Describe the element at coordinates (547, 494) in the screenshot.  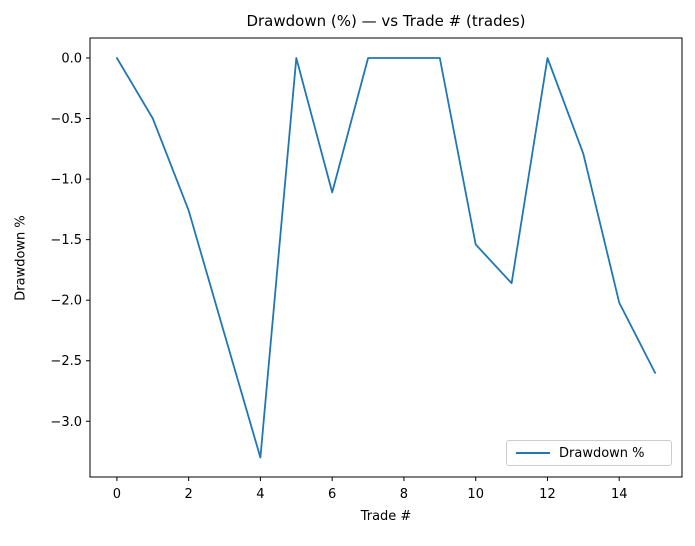
I see `x-tick-label: 12` at that location.